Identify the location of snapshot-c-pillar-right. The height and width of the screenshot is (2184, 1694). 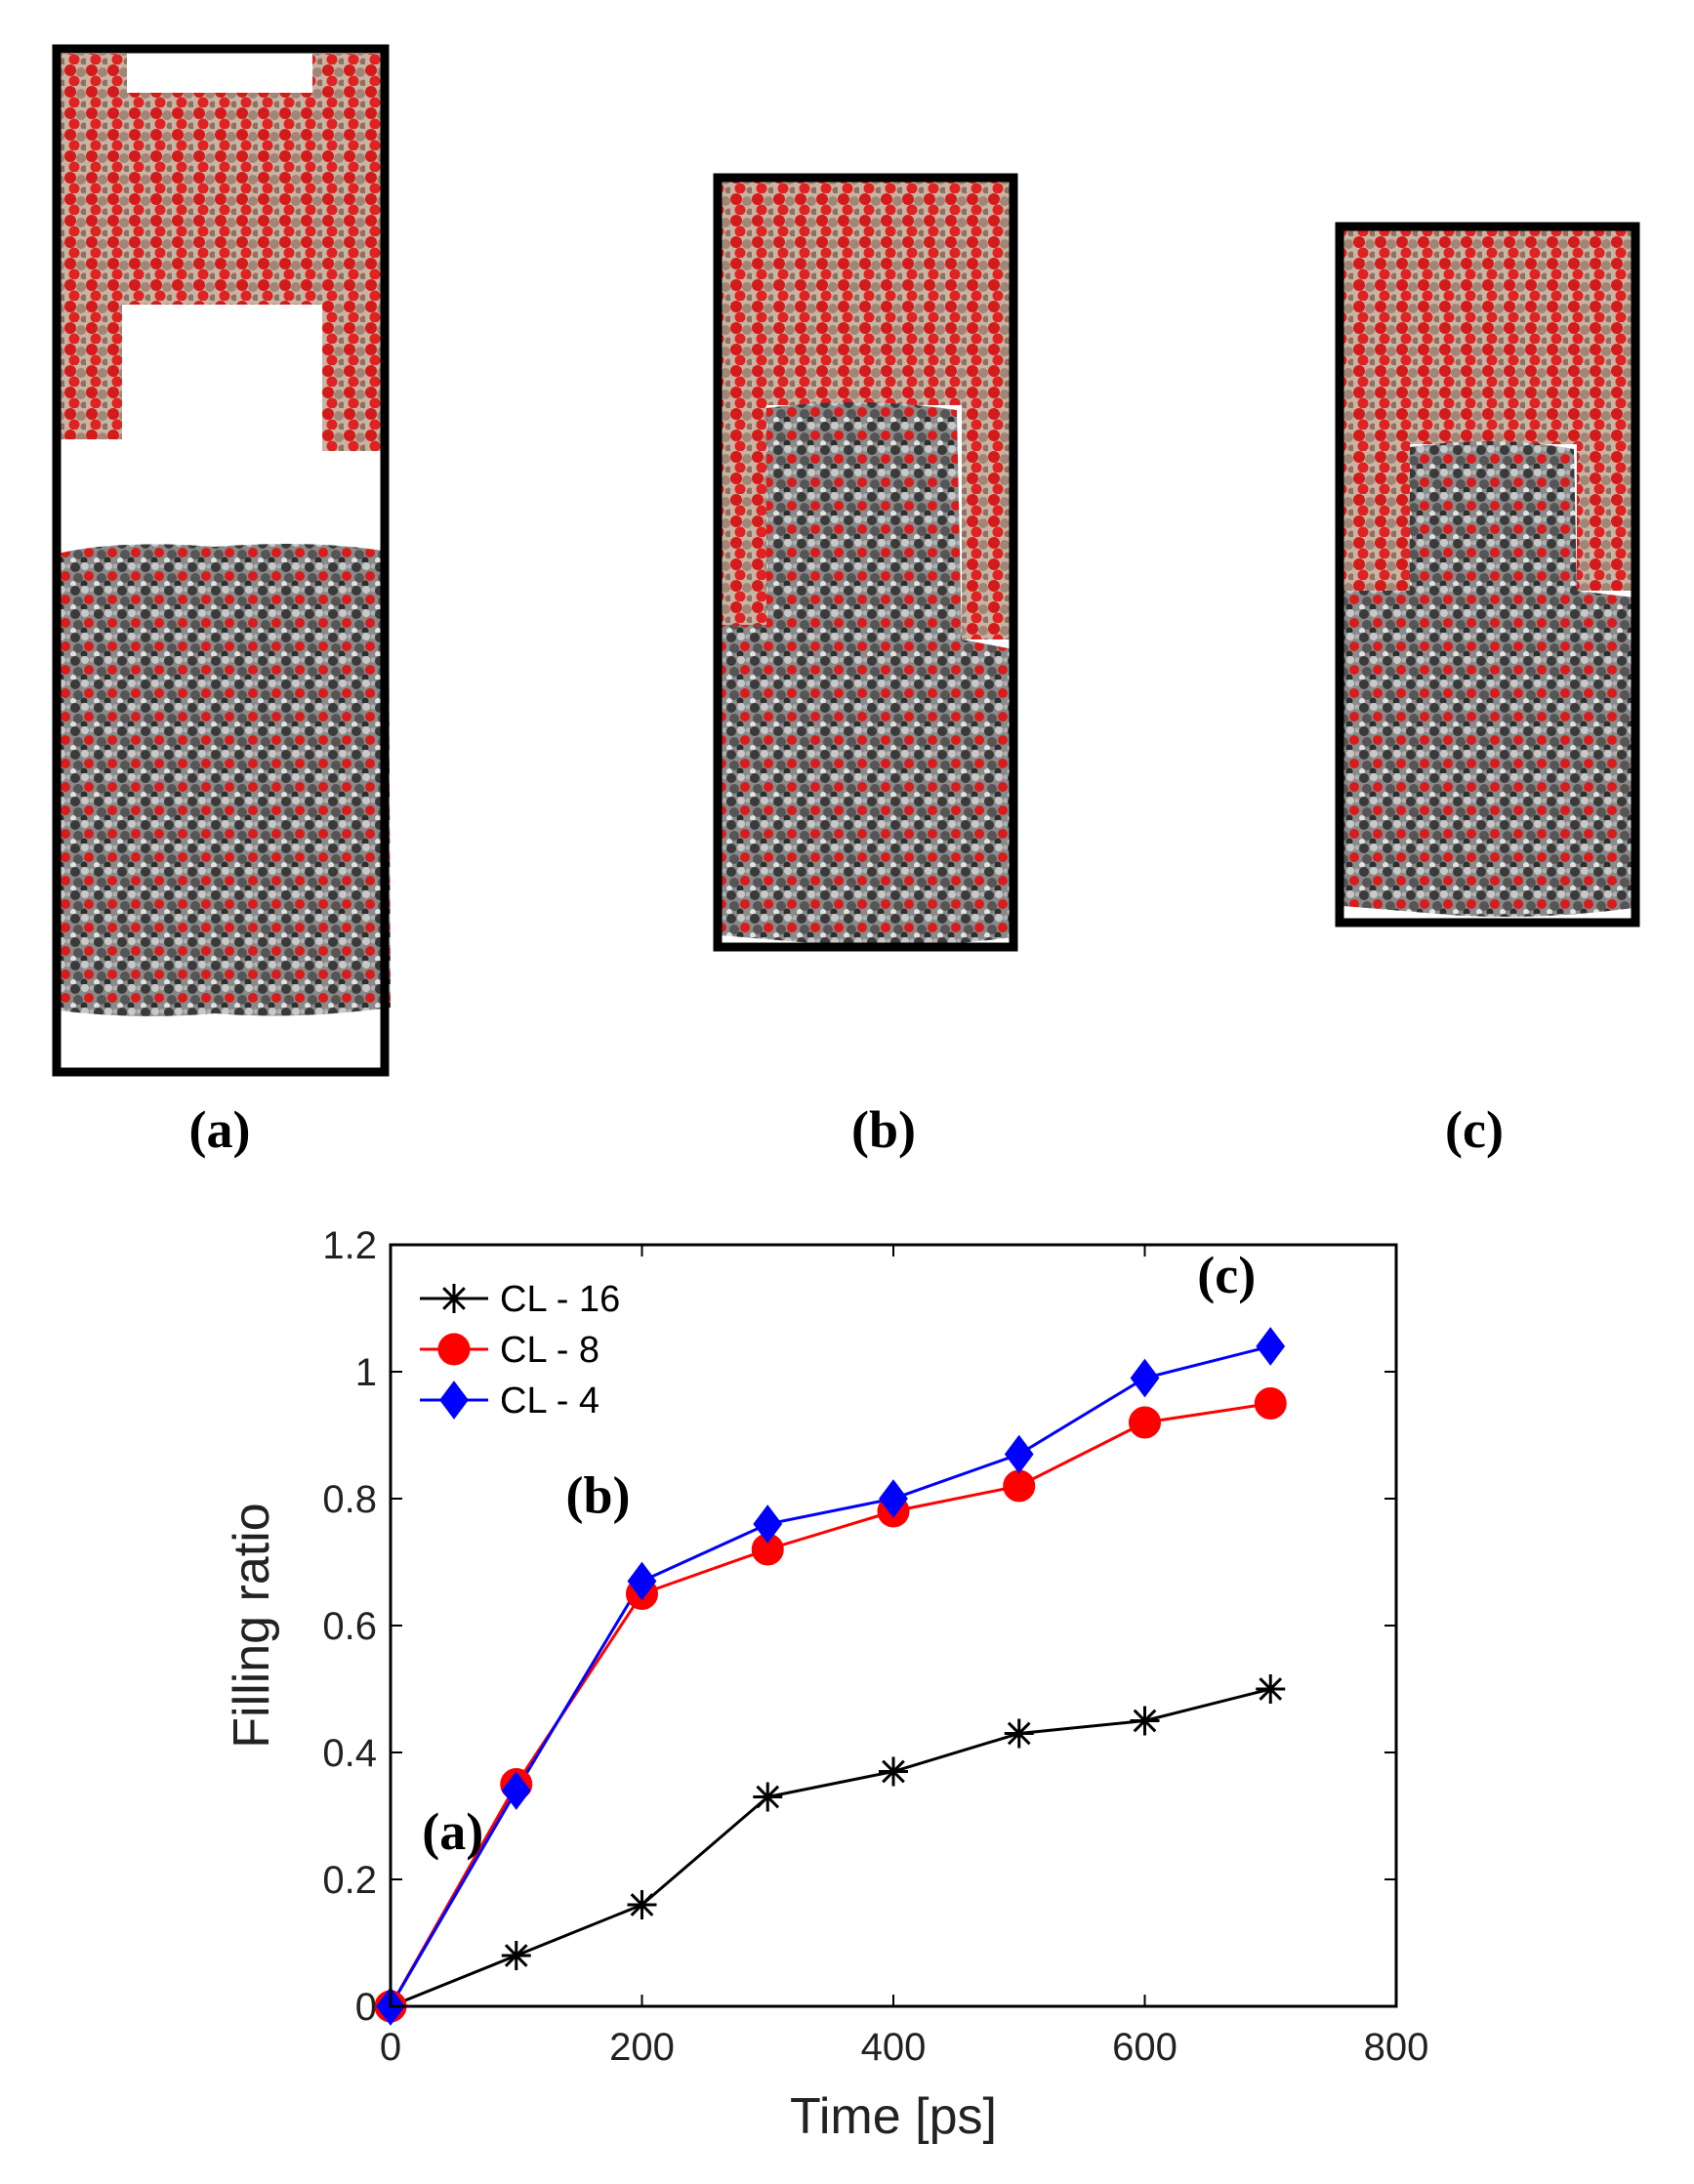
(1606, 517).